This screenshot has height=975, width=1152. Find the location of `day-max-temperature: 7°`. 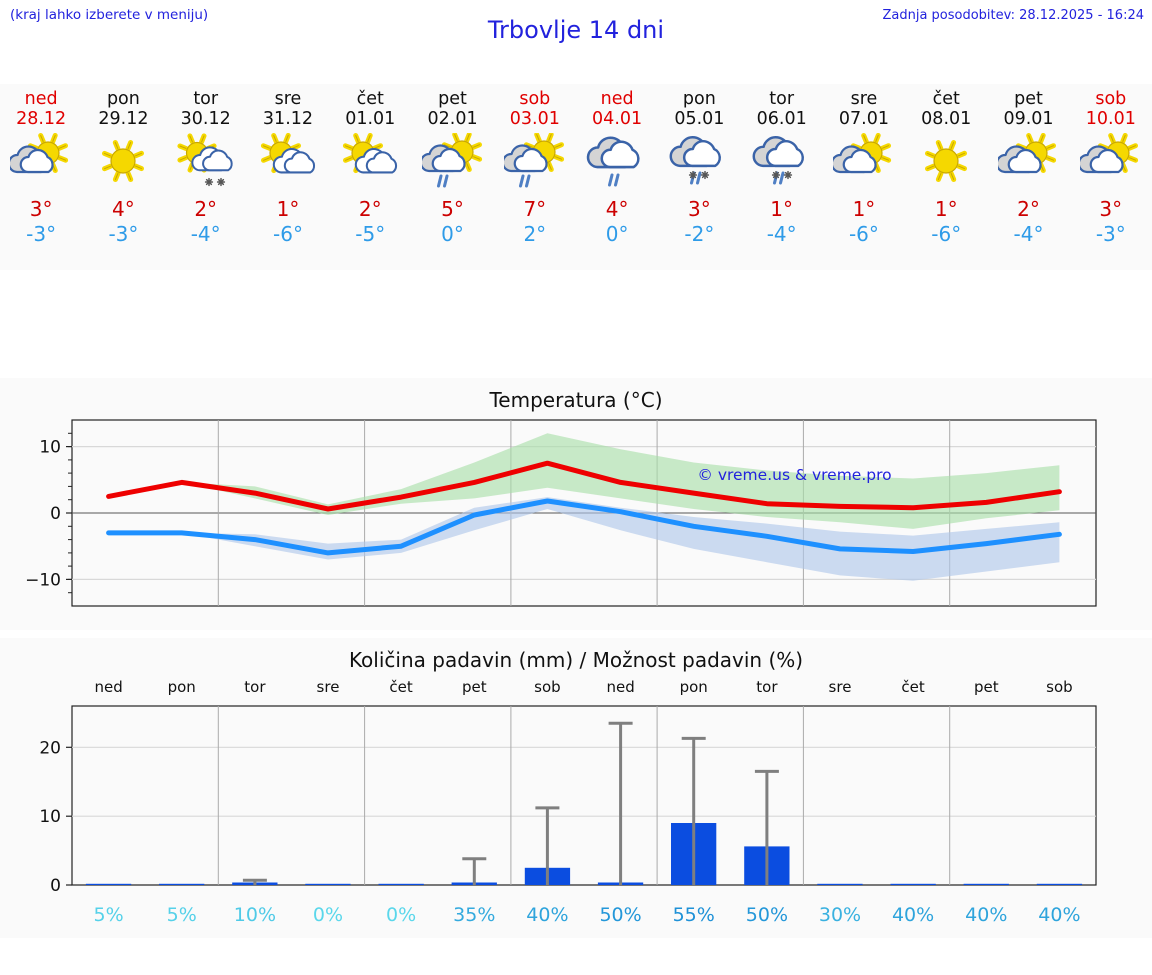

day-max-temperature: 7° is located at coordinates (535, 209).